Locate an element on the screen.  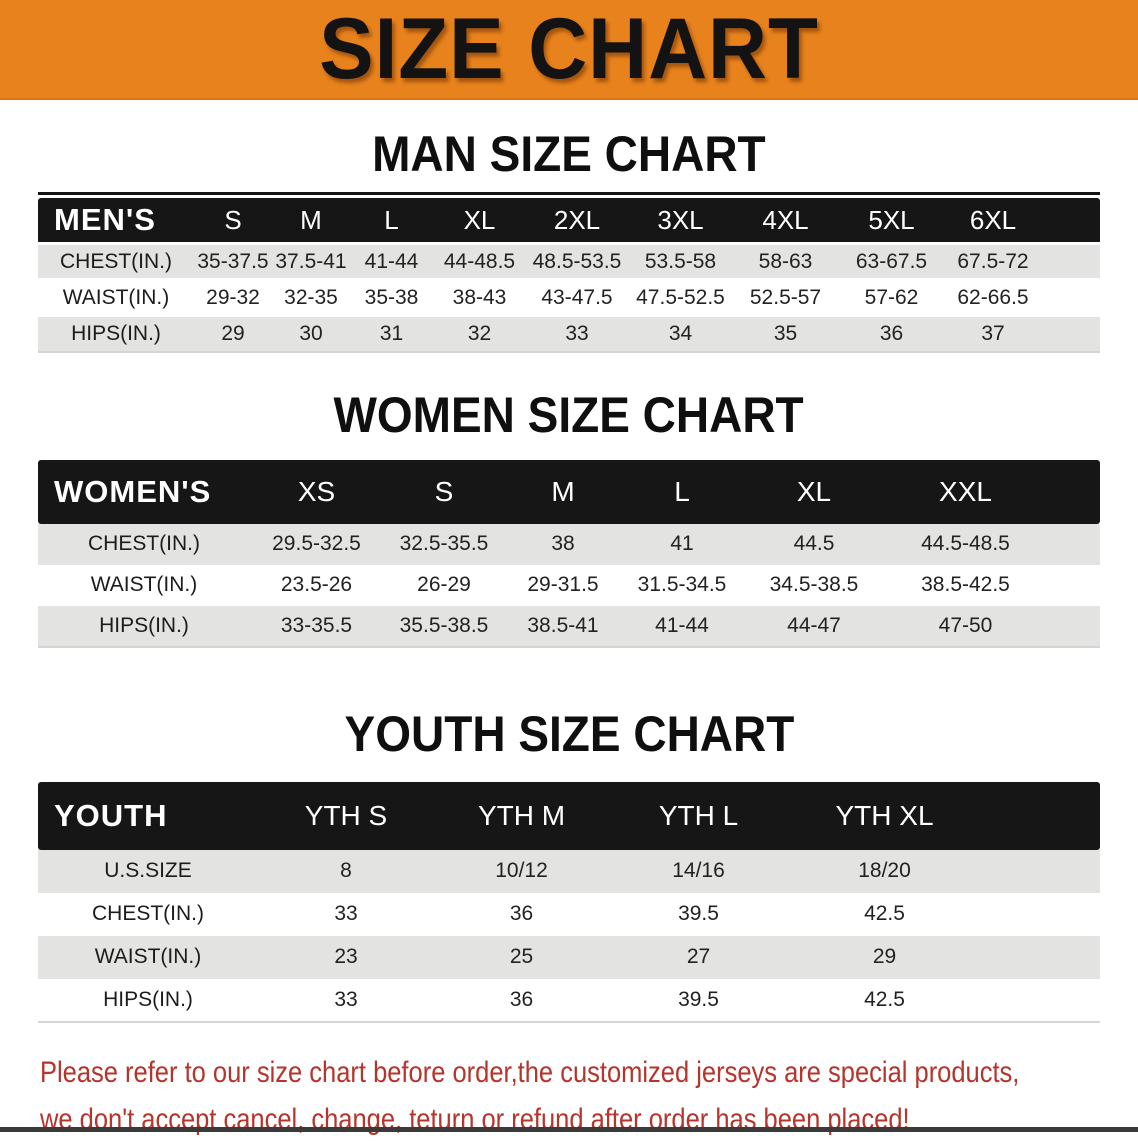
value-cell: 23.5-26 is located at coordinates (316, 585).